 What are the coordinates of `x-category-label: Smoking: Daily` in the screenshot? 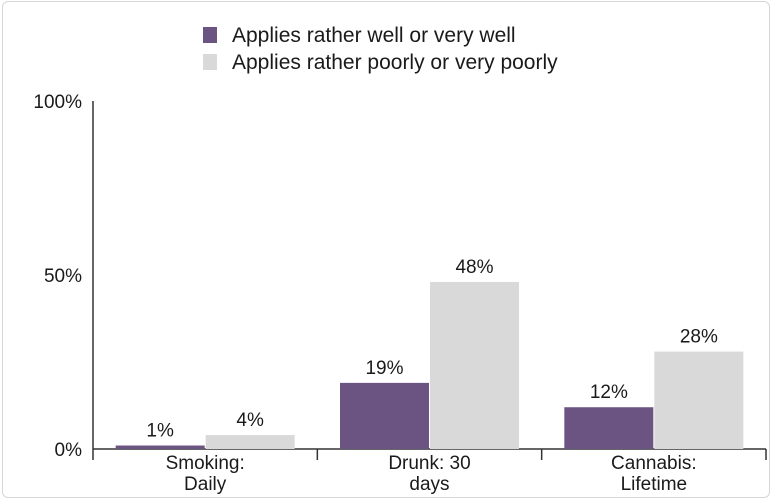 It's located at (205, 474).